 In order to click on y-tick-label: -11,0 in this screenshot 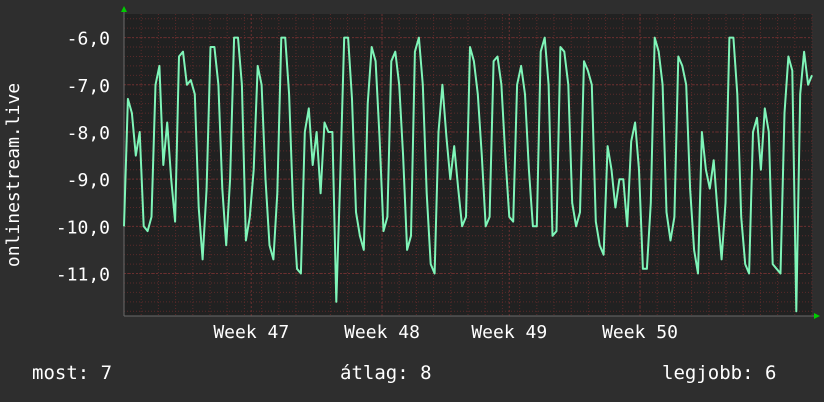, I will do `click(83, 275)`.